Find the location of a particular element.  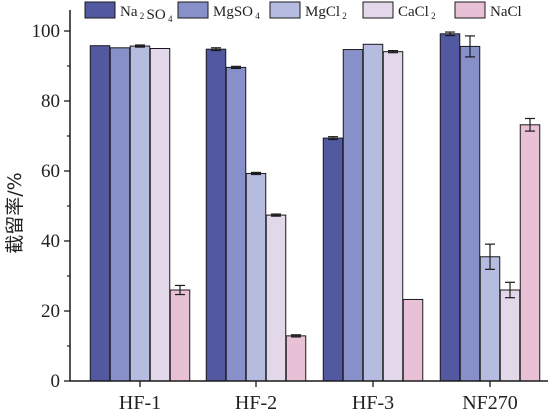

y-tick-label: 100 is located at coordinates (46, 31).